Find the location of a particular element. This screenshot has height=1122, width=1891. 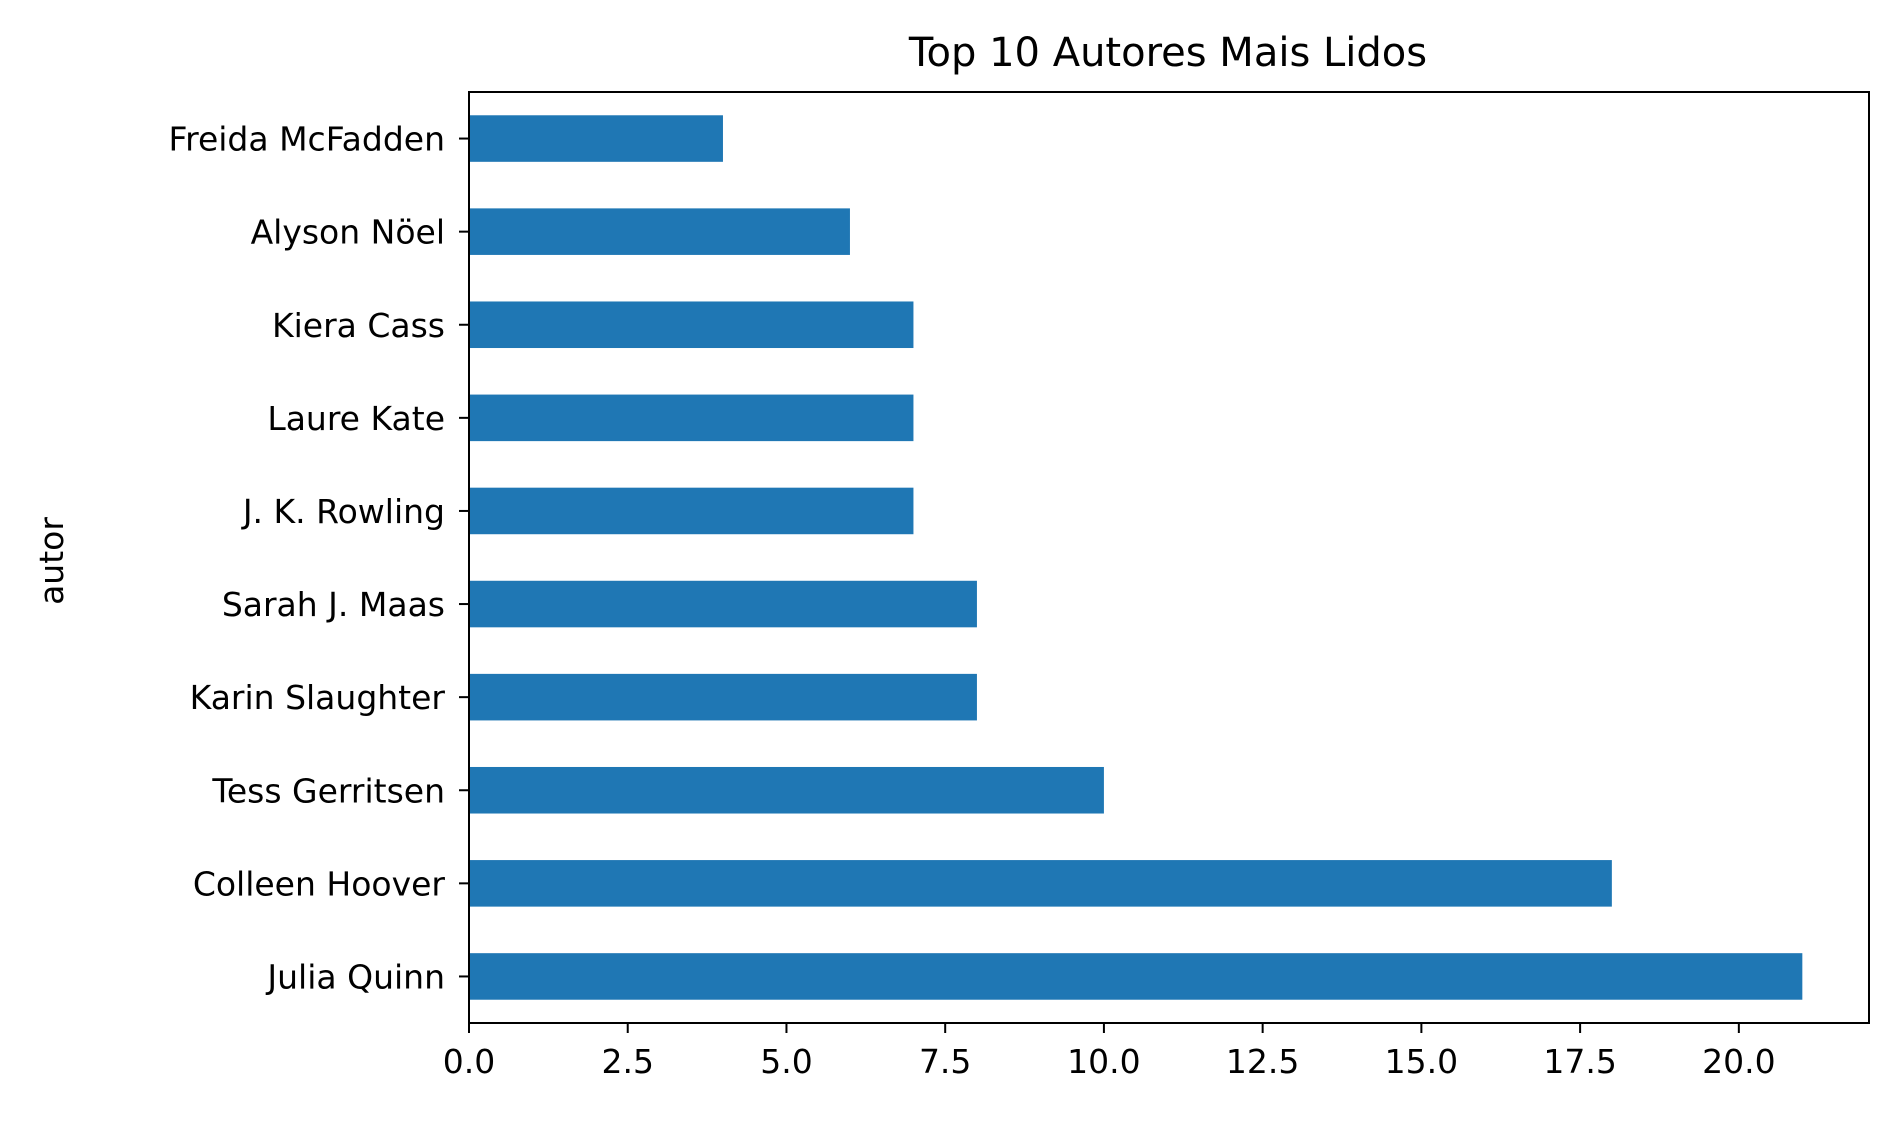

x-tick-label: 20.0 is located at coordinates (1738, 1061).